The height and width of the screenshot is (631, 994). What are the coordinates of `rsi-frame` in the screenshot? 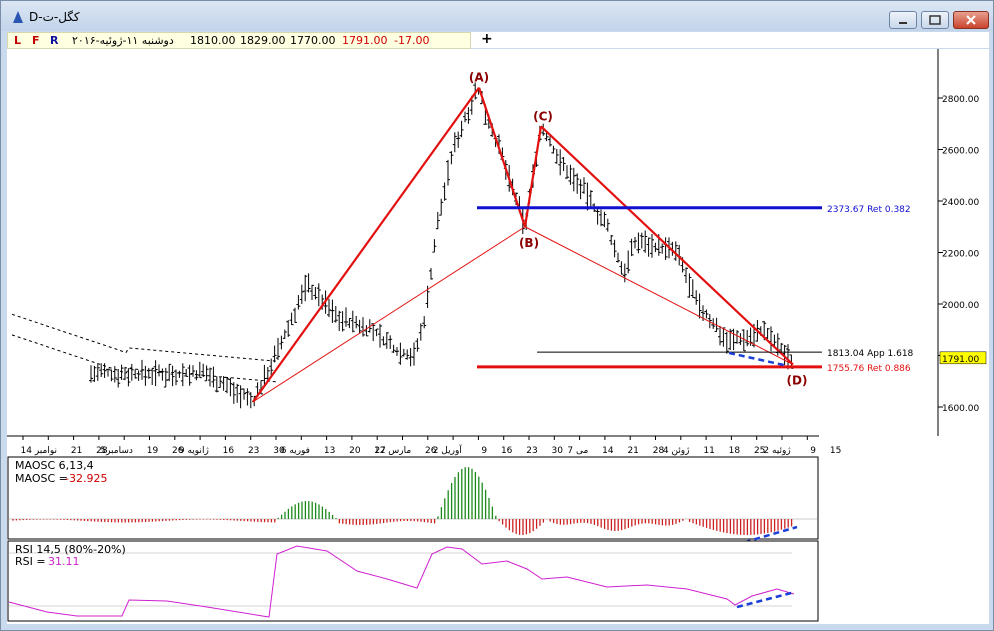 It's located at (413, 581).